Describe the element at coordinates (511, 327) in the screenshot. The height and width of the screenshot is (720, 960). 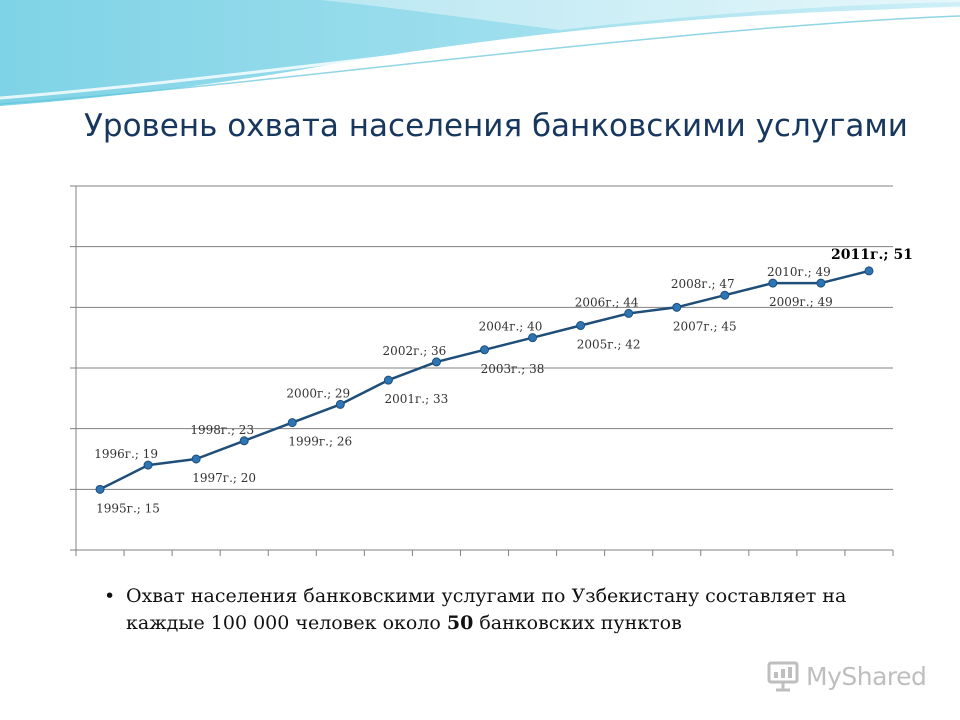
I see `data-label: 2004г.; 40` at that location.